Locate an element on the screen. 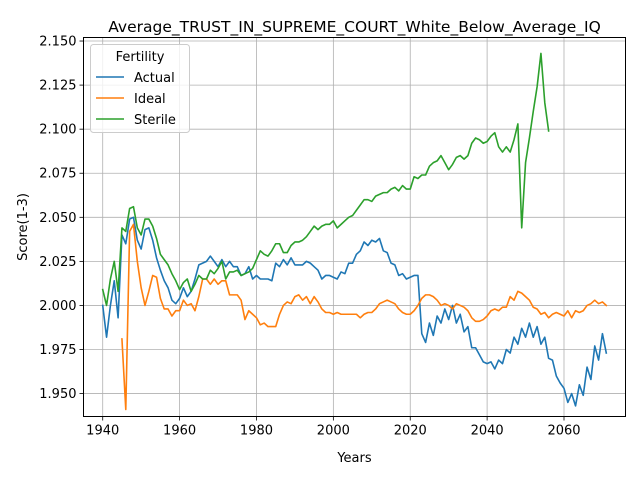 Image resolution: width=640 pixels, height=480 pixels. legend-title: Fertility is located at coordinates (140, 57).